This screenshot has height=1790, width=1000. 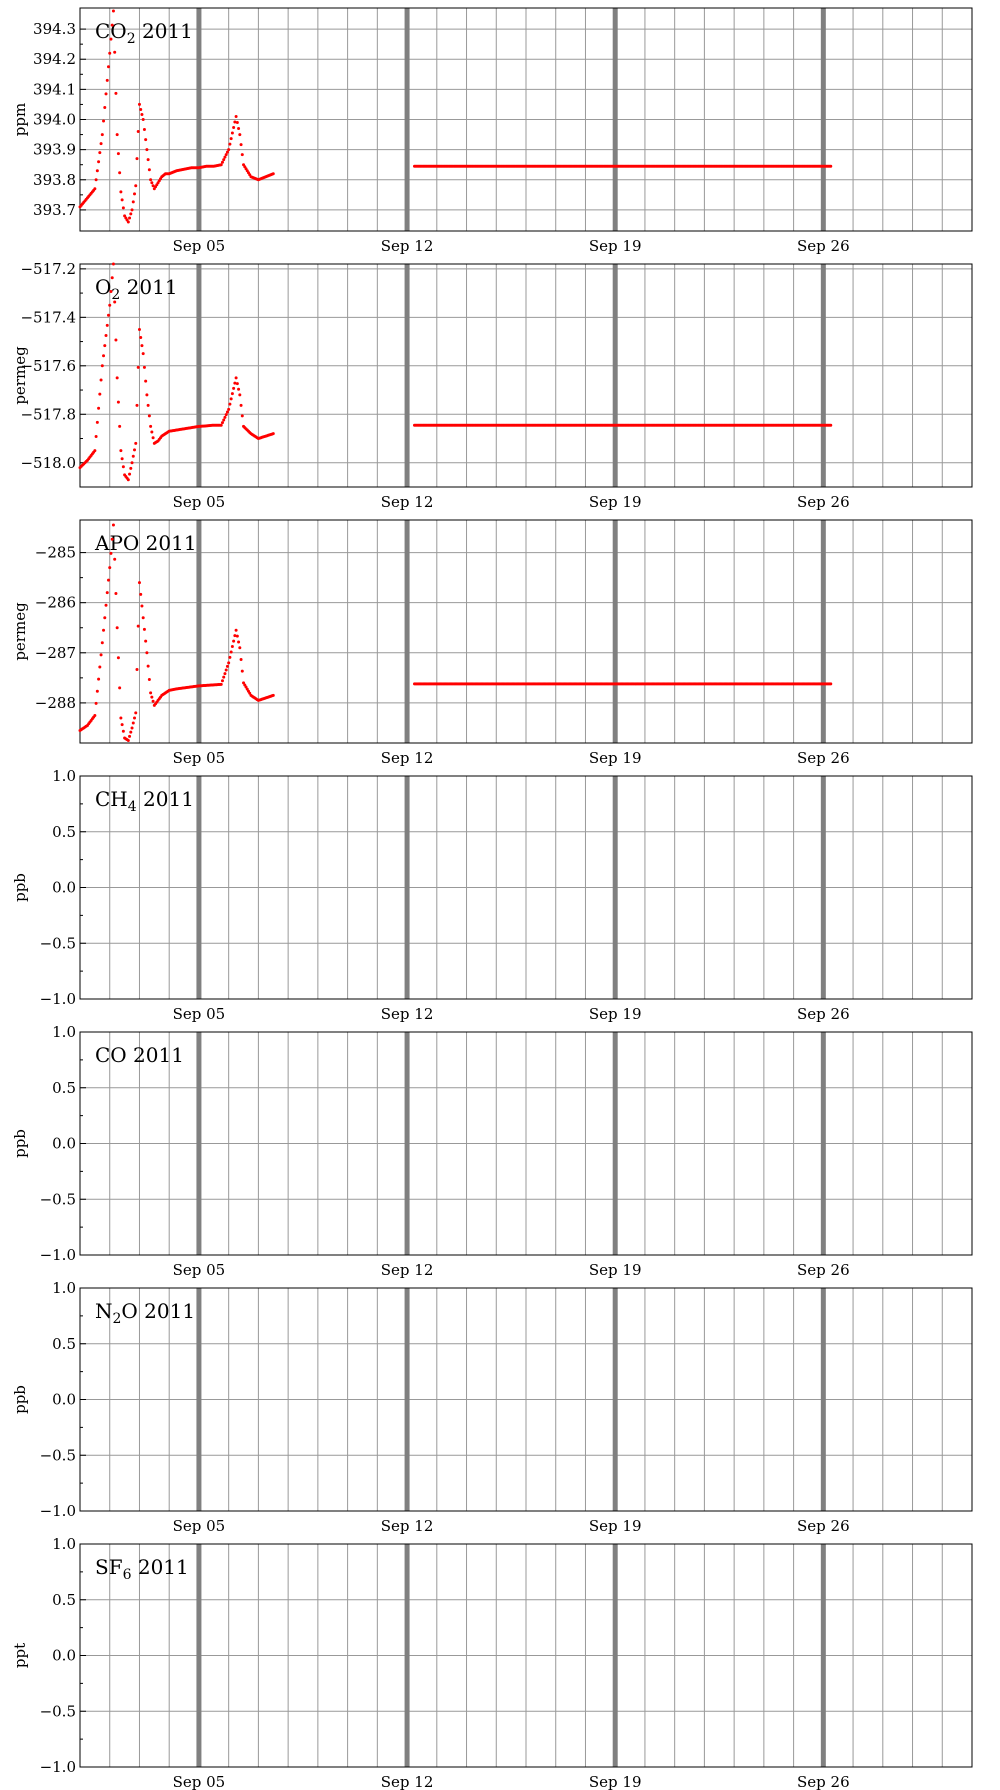 What do you see at coordinates (20, 119) in the screenshot?
I see `y-axis-label: ppm` at bounding box center [20, 119].